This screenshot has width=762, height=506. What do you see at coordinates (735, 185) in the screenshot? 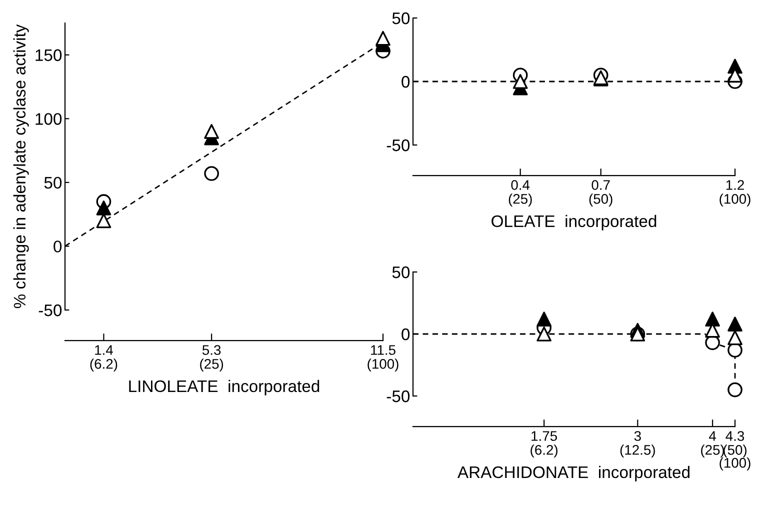
I see `x-tick-label: 1.2` at bounding box center [735, 185].